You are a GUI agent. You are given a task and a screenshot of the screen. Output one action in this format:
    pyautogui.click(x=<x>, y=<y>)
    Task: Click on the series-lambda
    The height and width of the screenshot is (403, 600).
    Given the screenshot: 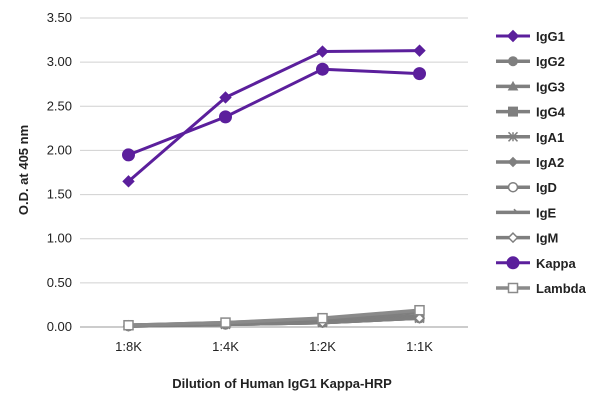 What is the action you would take?
    pyautogui.click(x=274, y=317)
    